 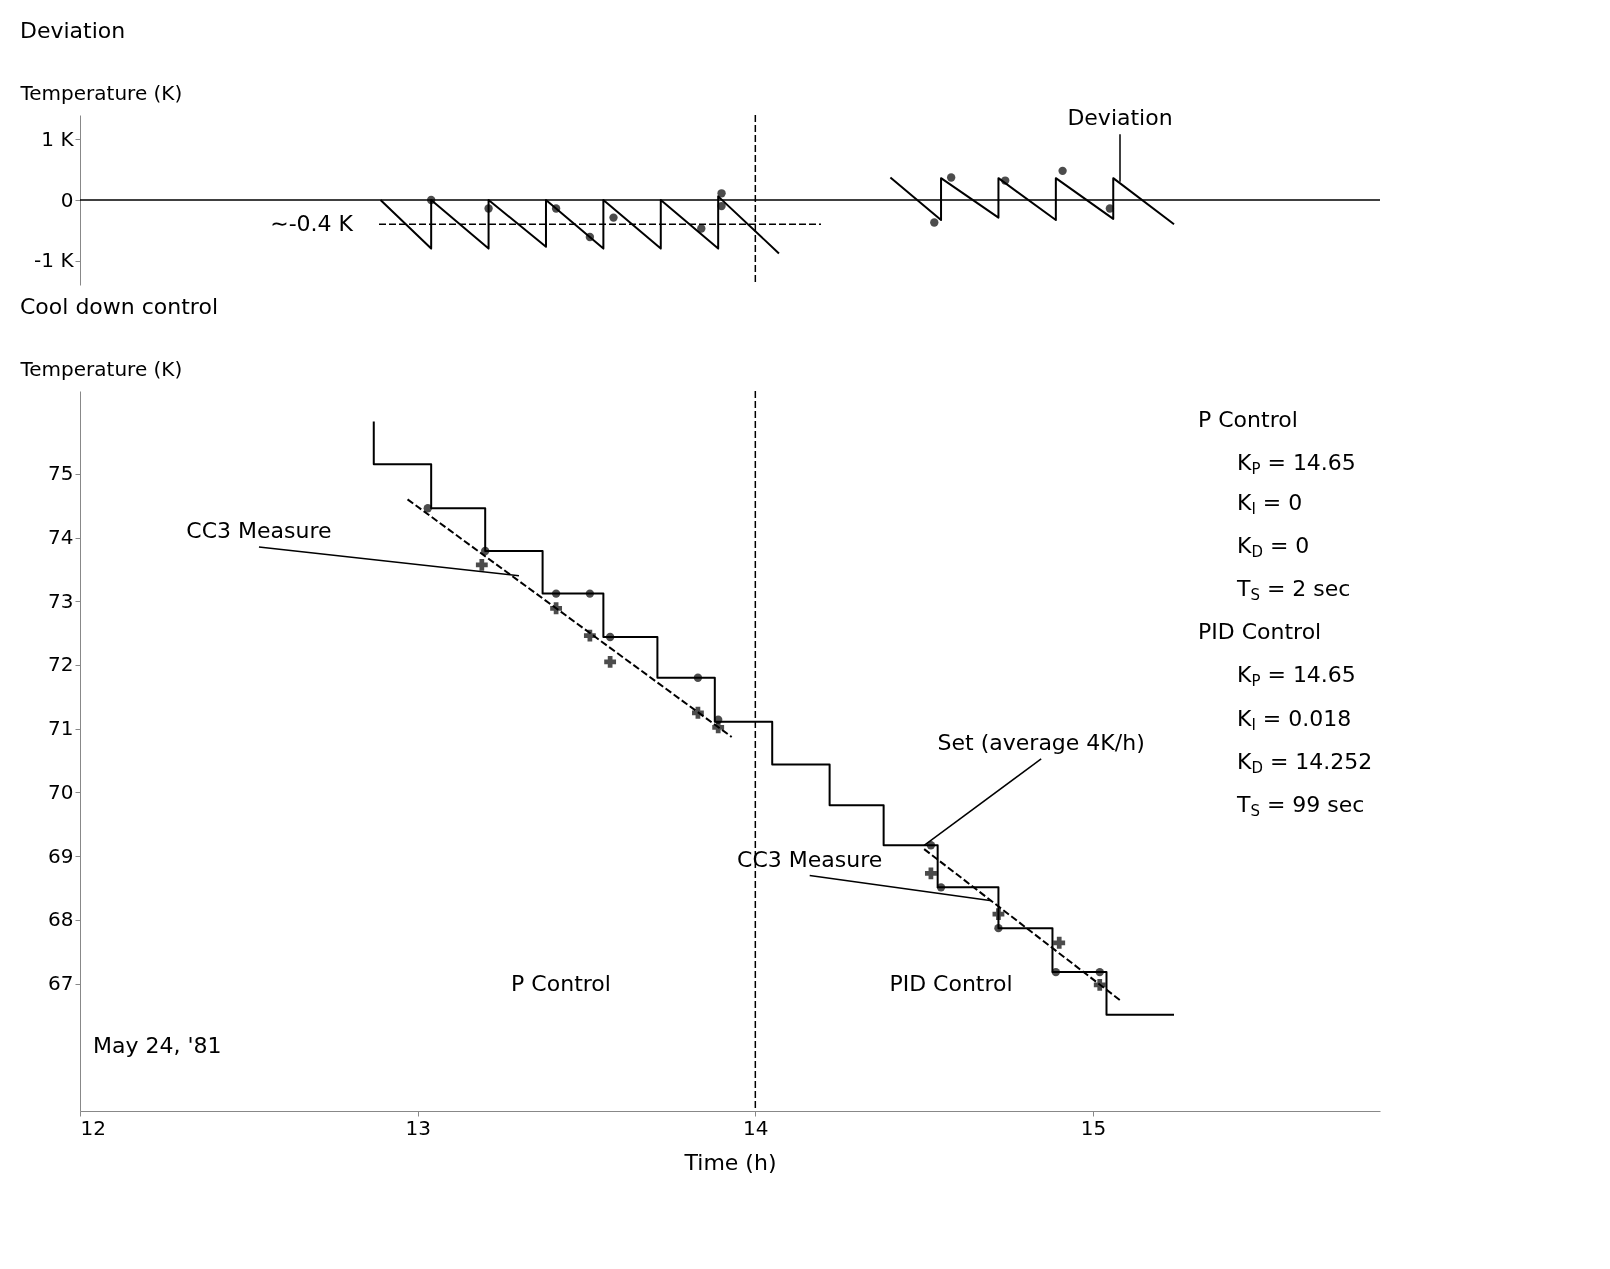 I want to click on y-tick-label: 73, so click(x=61, y=600).